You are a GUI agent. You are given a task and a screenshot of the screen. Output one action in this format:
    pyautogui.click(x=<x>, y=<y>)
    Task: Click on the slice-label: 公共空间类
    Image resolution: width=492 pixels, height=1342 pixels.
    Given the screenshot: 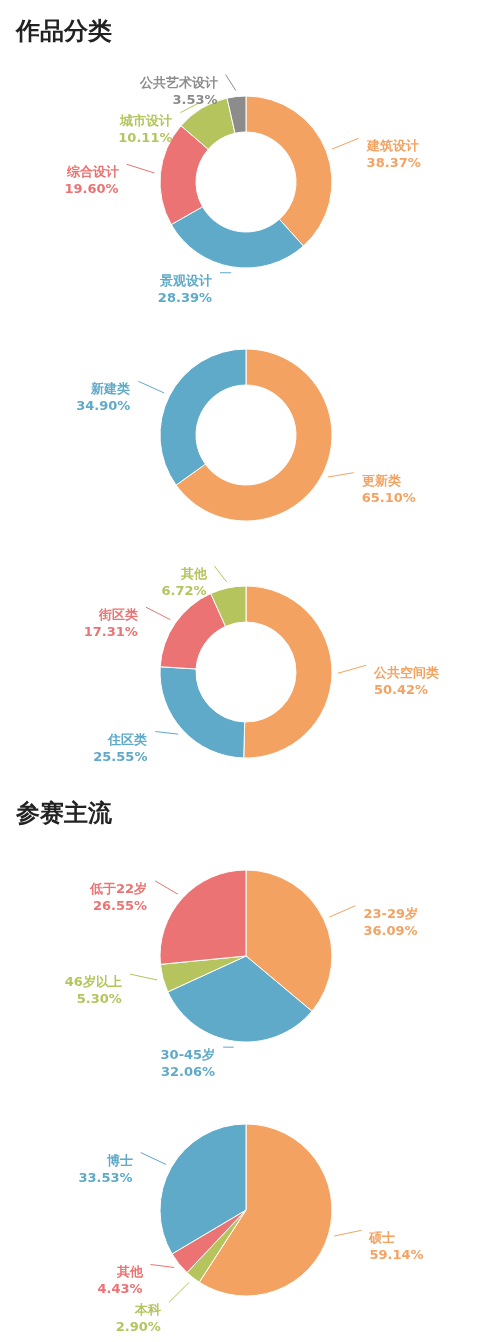 What is the action you would take?
    pyautogui.click(x=405, y=673)
    